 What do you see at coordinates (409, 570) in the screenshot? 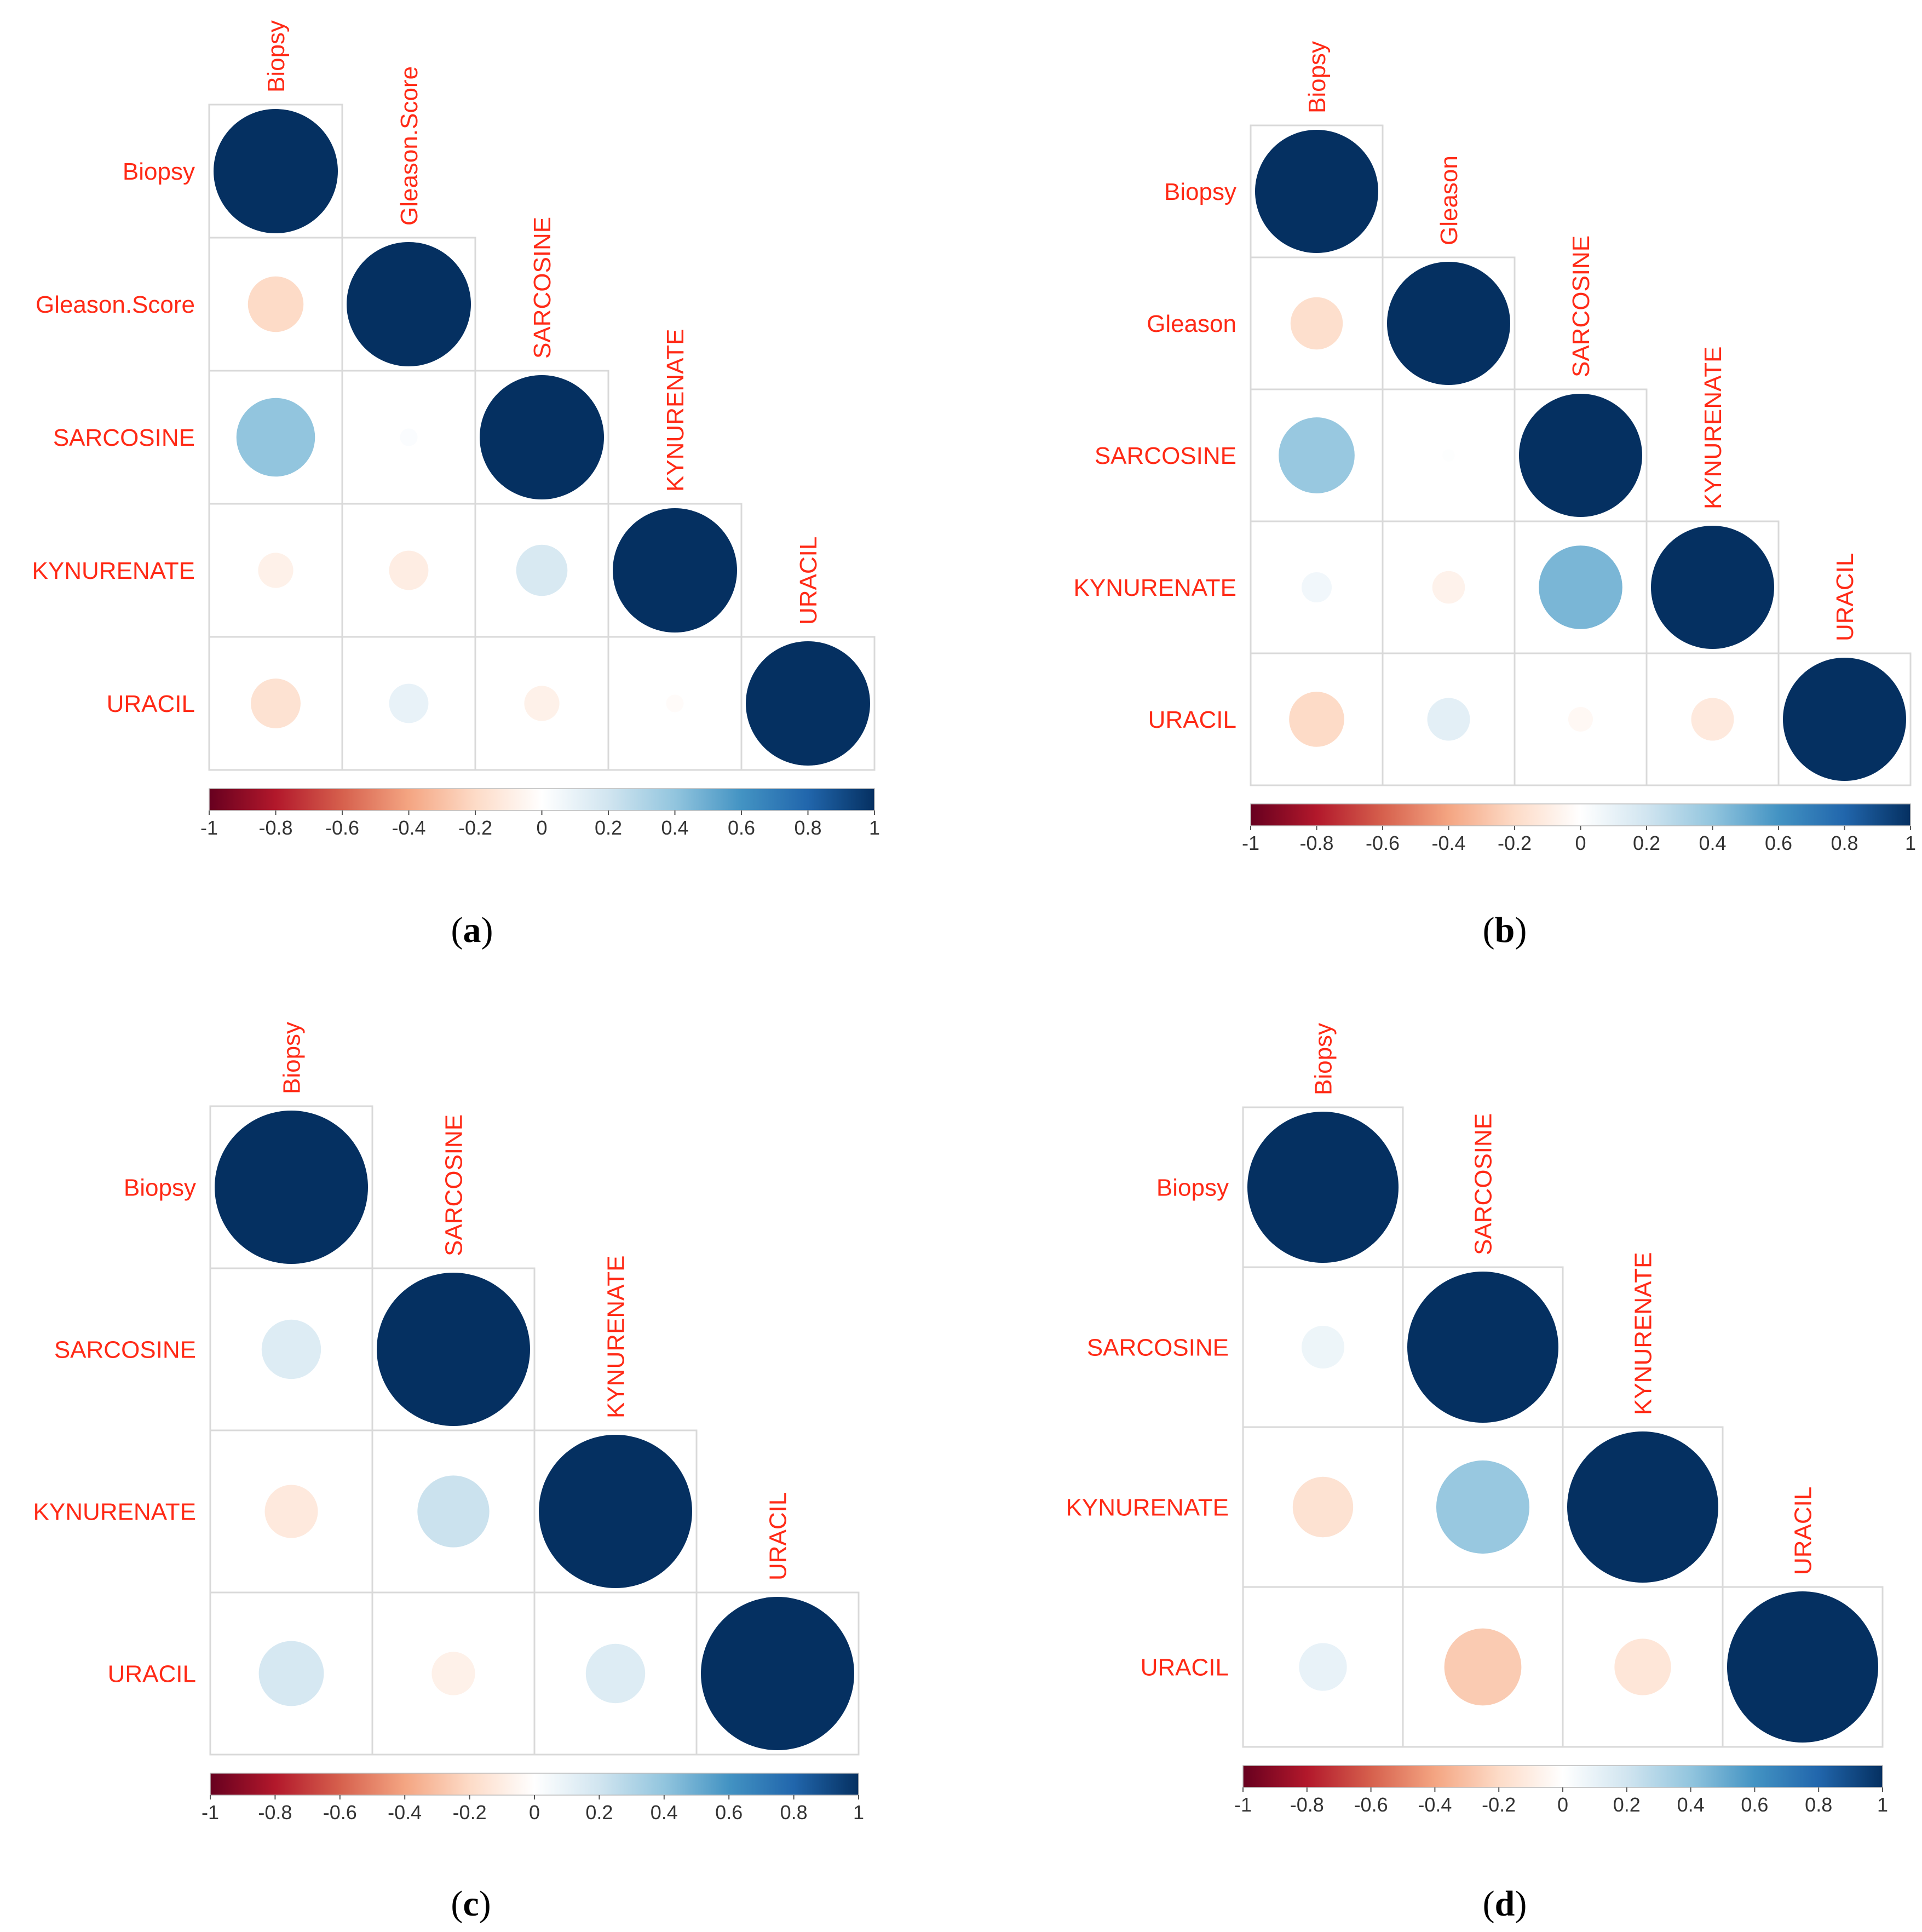
I see `corr-circle-kynurenate-gleason-score` at bounding box center [409, 570].